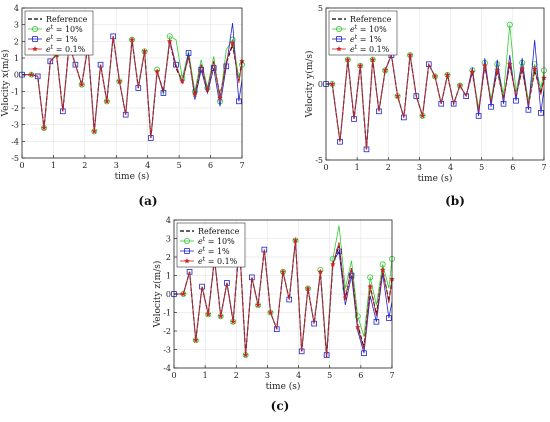 The height and width of the screenshot is (422, 550). Describe the element at coordinates (309, 84) in the screenshot. I see `y-axis-label: Velocity y(m/s)` at that location.